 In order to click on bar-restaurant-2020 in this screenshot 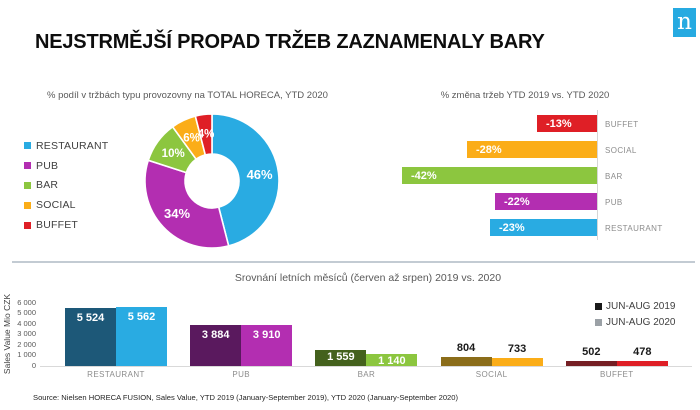, I will do `click(141, 336)`.